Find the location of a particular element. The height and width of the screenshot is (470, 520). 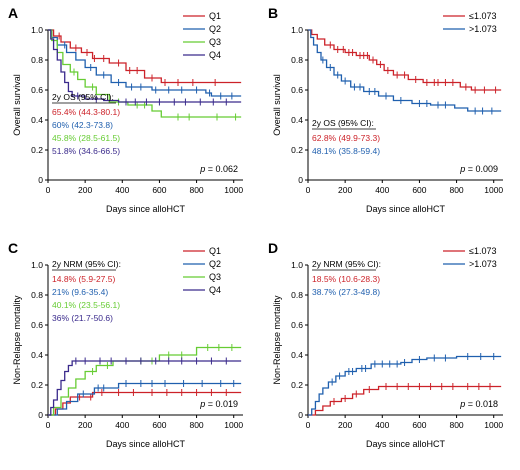

p-value: p = 0.062 is located at coordinates (218, 169).